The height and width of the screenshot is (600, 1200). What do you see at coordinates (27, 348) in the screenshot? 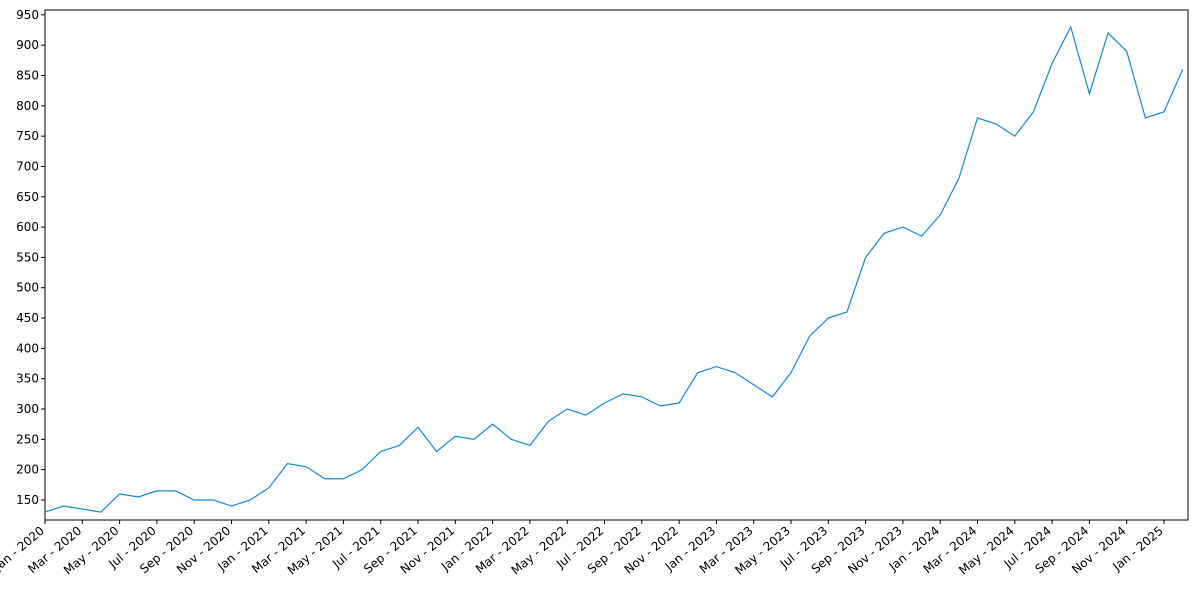
I see `y-tick-label: 400` at bounding box center [27, 348].